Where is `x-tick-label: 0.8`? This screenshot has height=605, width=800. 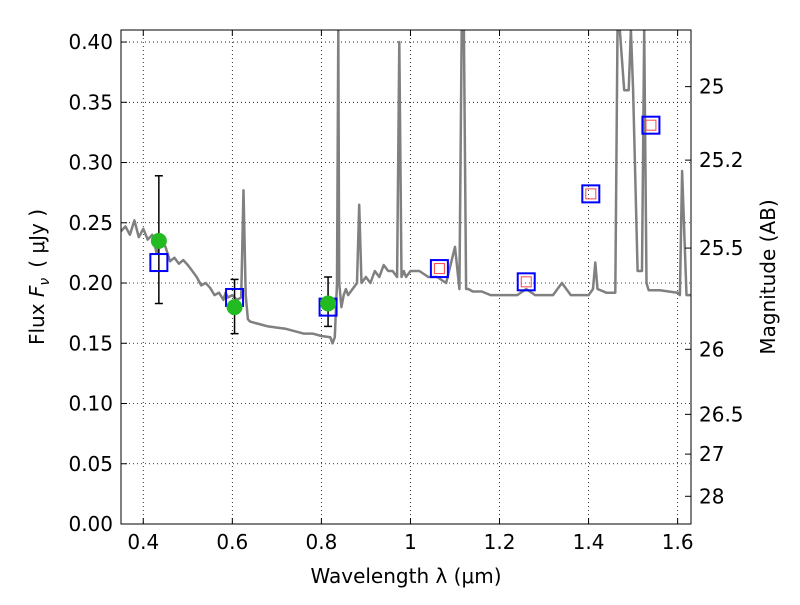 x-tick-label: 0.8 is located at coordinates (321, 542).